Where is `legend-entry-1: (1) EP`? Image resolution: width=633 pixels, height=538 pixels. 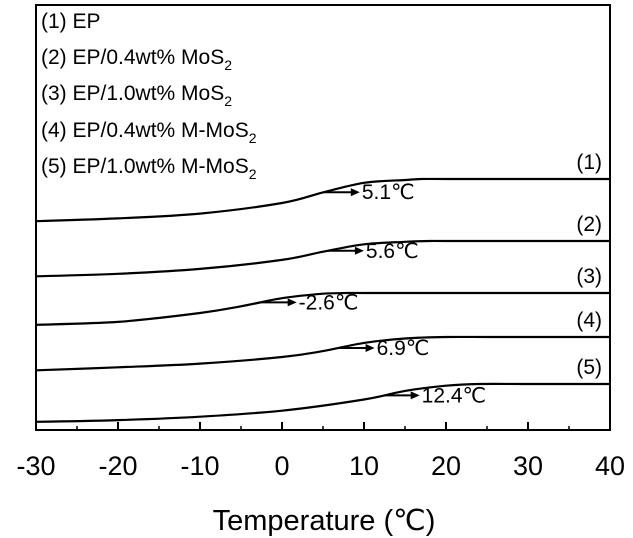 legend-entry-1: (1) EP is located at coordinates (71, 21).